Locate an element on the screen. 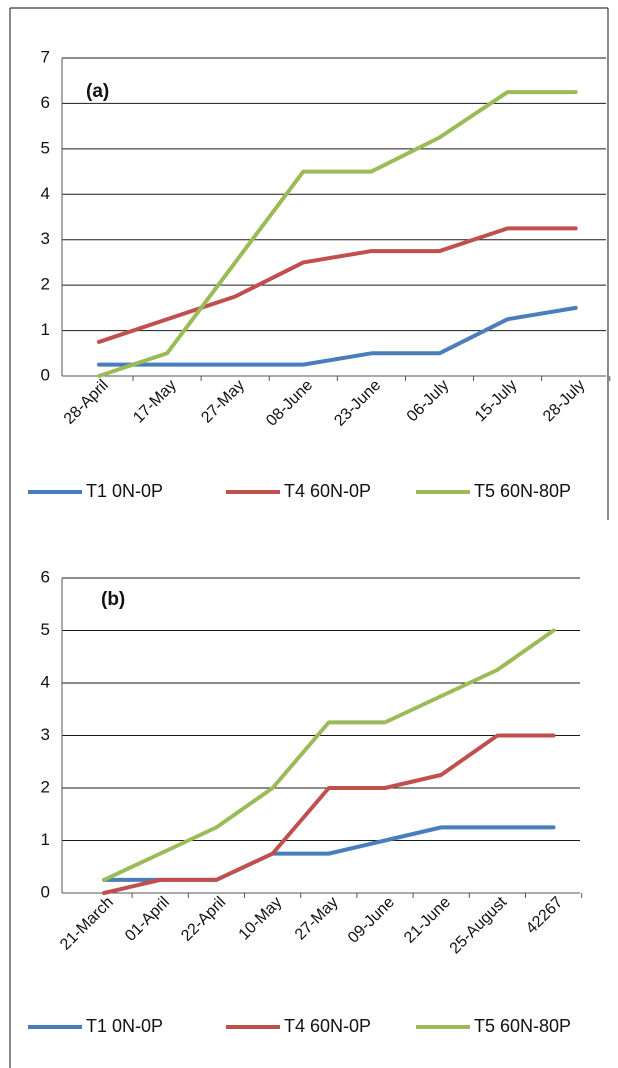  x-tick-label: 09-June is located at coordinates (371, 920).